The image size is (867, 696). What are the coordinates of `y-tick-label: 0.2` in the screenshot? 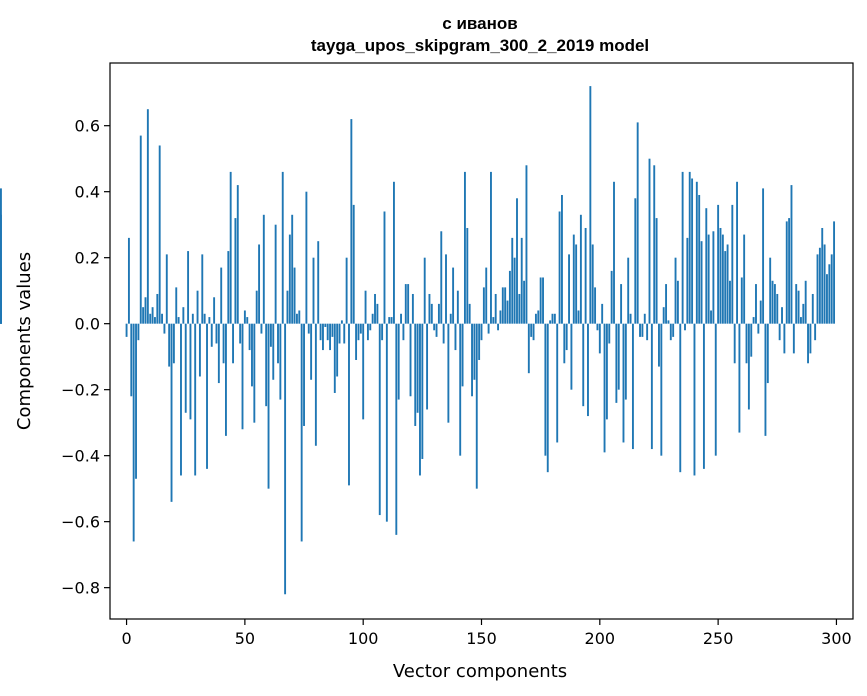 It's located at (87, 258).